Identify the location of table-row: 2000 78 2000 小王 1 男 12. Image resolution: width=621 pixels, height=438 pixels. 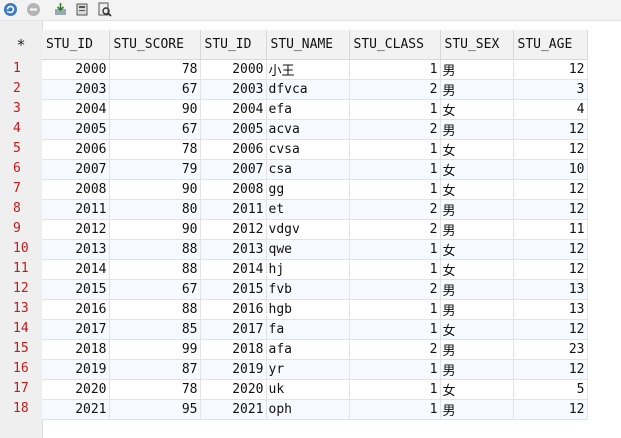
(315, 69).